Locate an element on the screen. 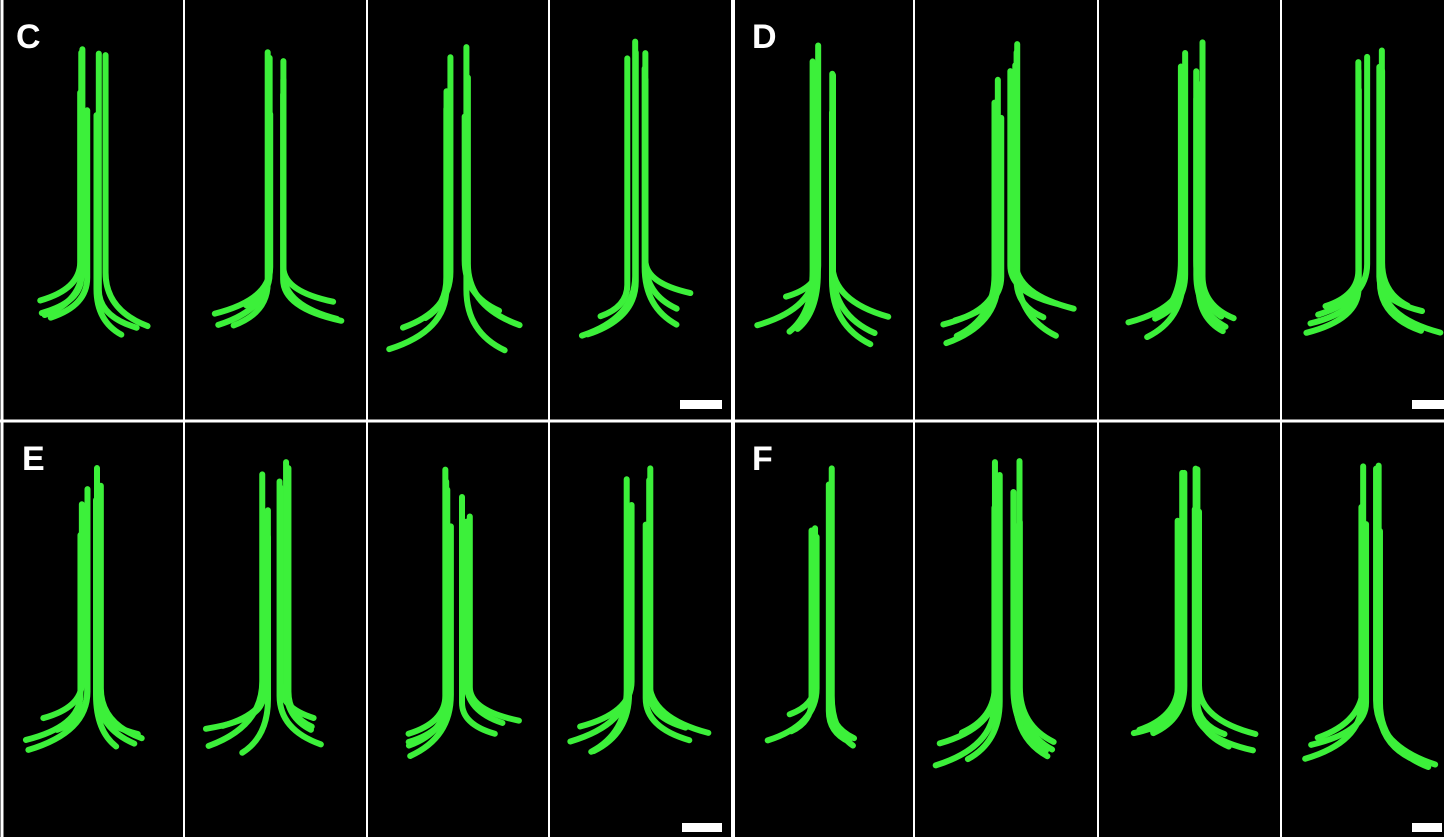 The image size is (1444, 837). panel-label: C is located at coordinates (28, 37).